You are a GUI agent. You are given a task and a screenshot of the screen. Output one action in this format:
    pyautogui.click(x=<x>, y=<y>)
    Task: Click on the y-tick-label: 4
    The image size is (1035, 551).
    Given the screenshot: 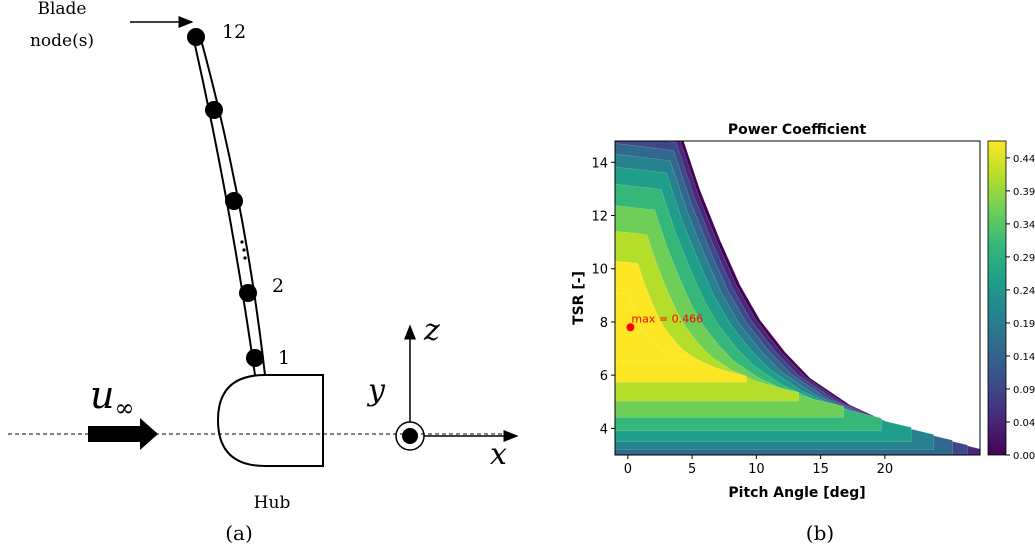 What is the action you would take?
    pyautogui.click(x=604, y=429)
    